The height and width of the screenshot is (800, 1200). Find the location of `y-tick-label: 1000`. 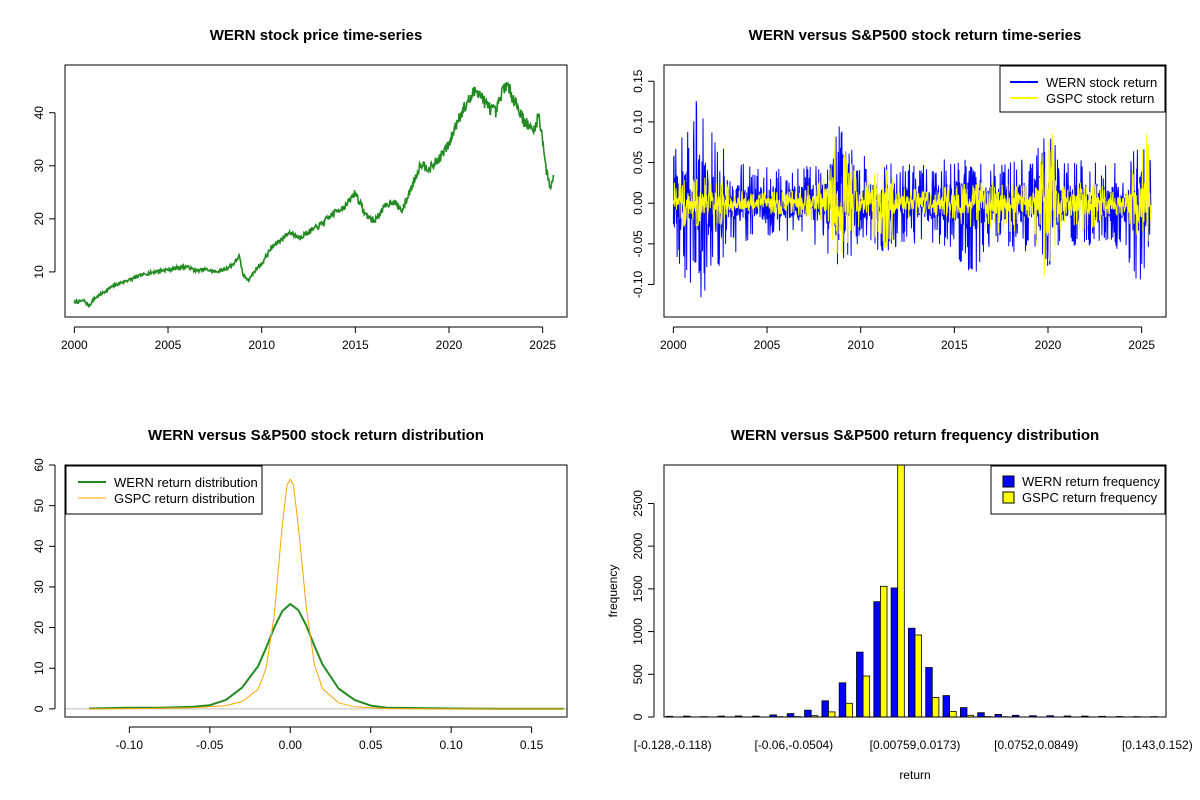

y-tick-label: 1000 is located at coordinates (638, 631).